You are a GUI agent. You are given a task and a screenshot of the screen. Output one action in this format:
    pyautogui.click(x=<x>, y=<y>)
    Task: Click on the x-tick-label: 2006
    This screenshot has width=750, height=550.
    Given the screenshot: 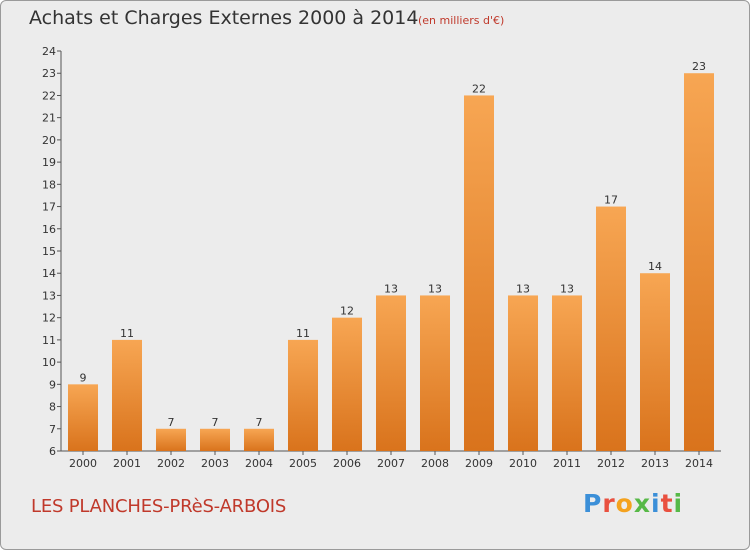 What is the action you would take?
    pyautogui.click(x=347, y=463)
    